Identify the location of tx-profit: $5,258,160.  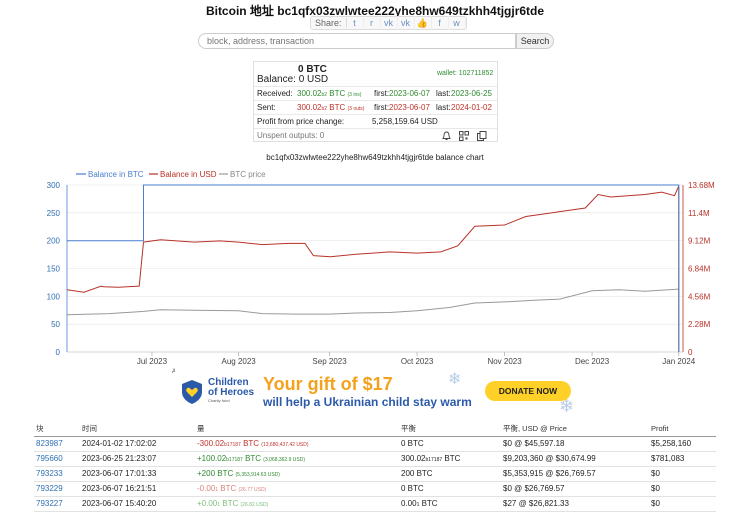
(682, 444).